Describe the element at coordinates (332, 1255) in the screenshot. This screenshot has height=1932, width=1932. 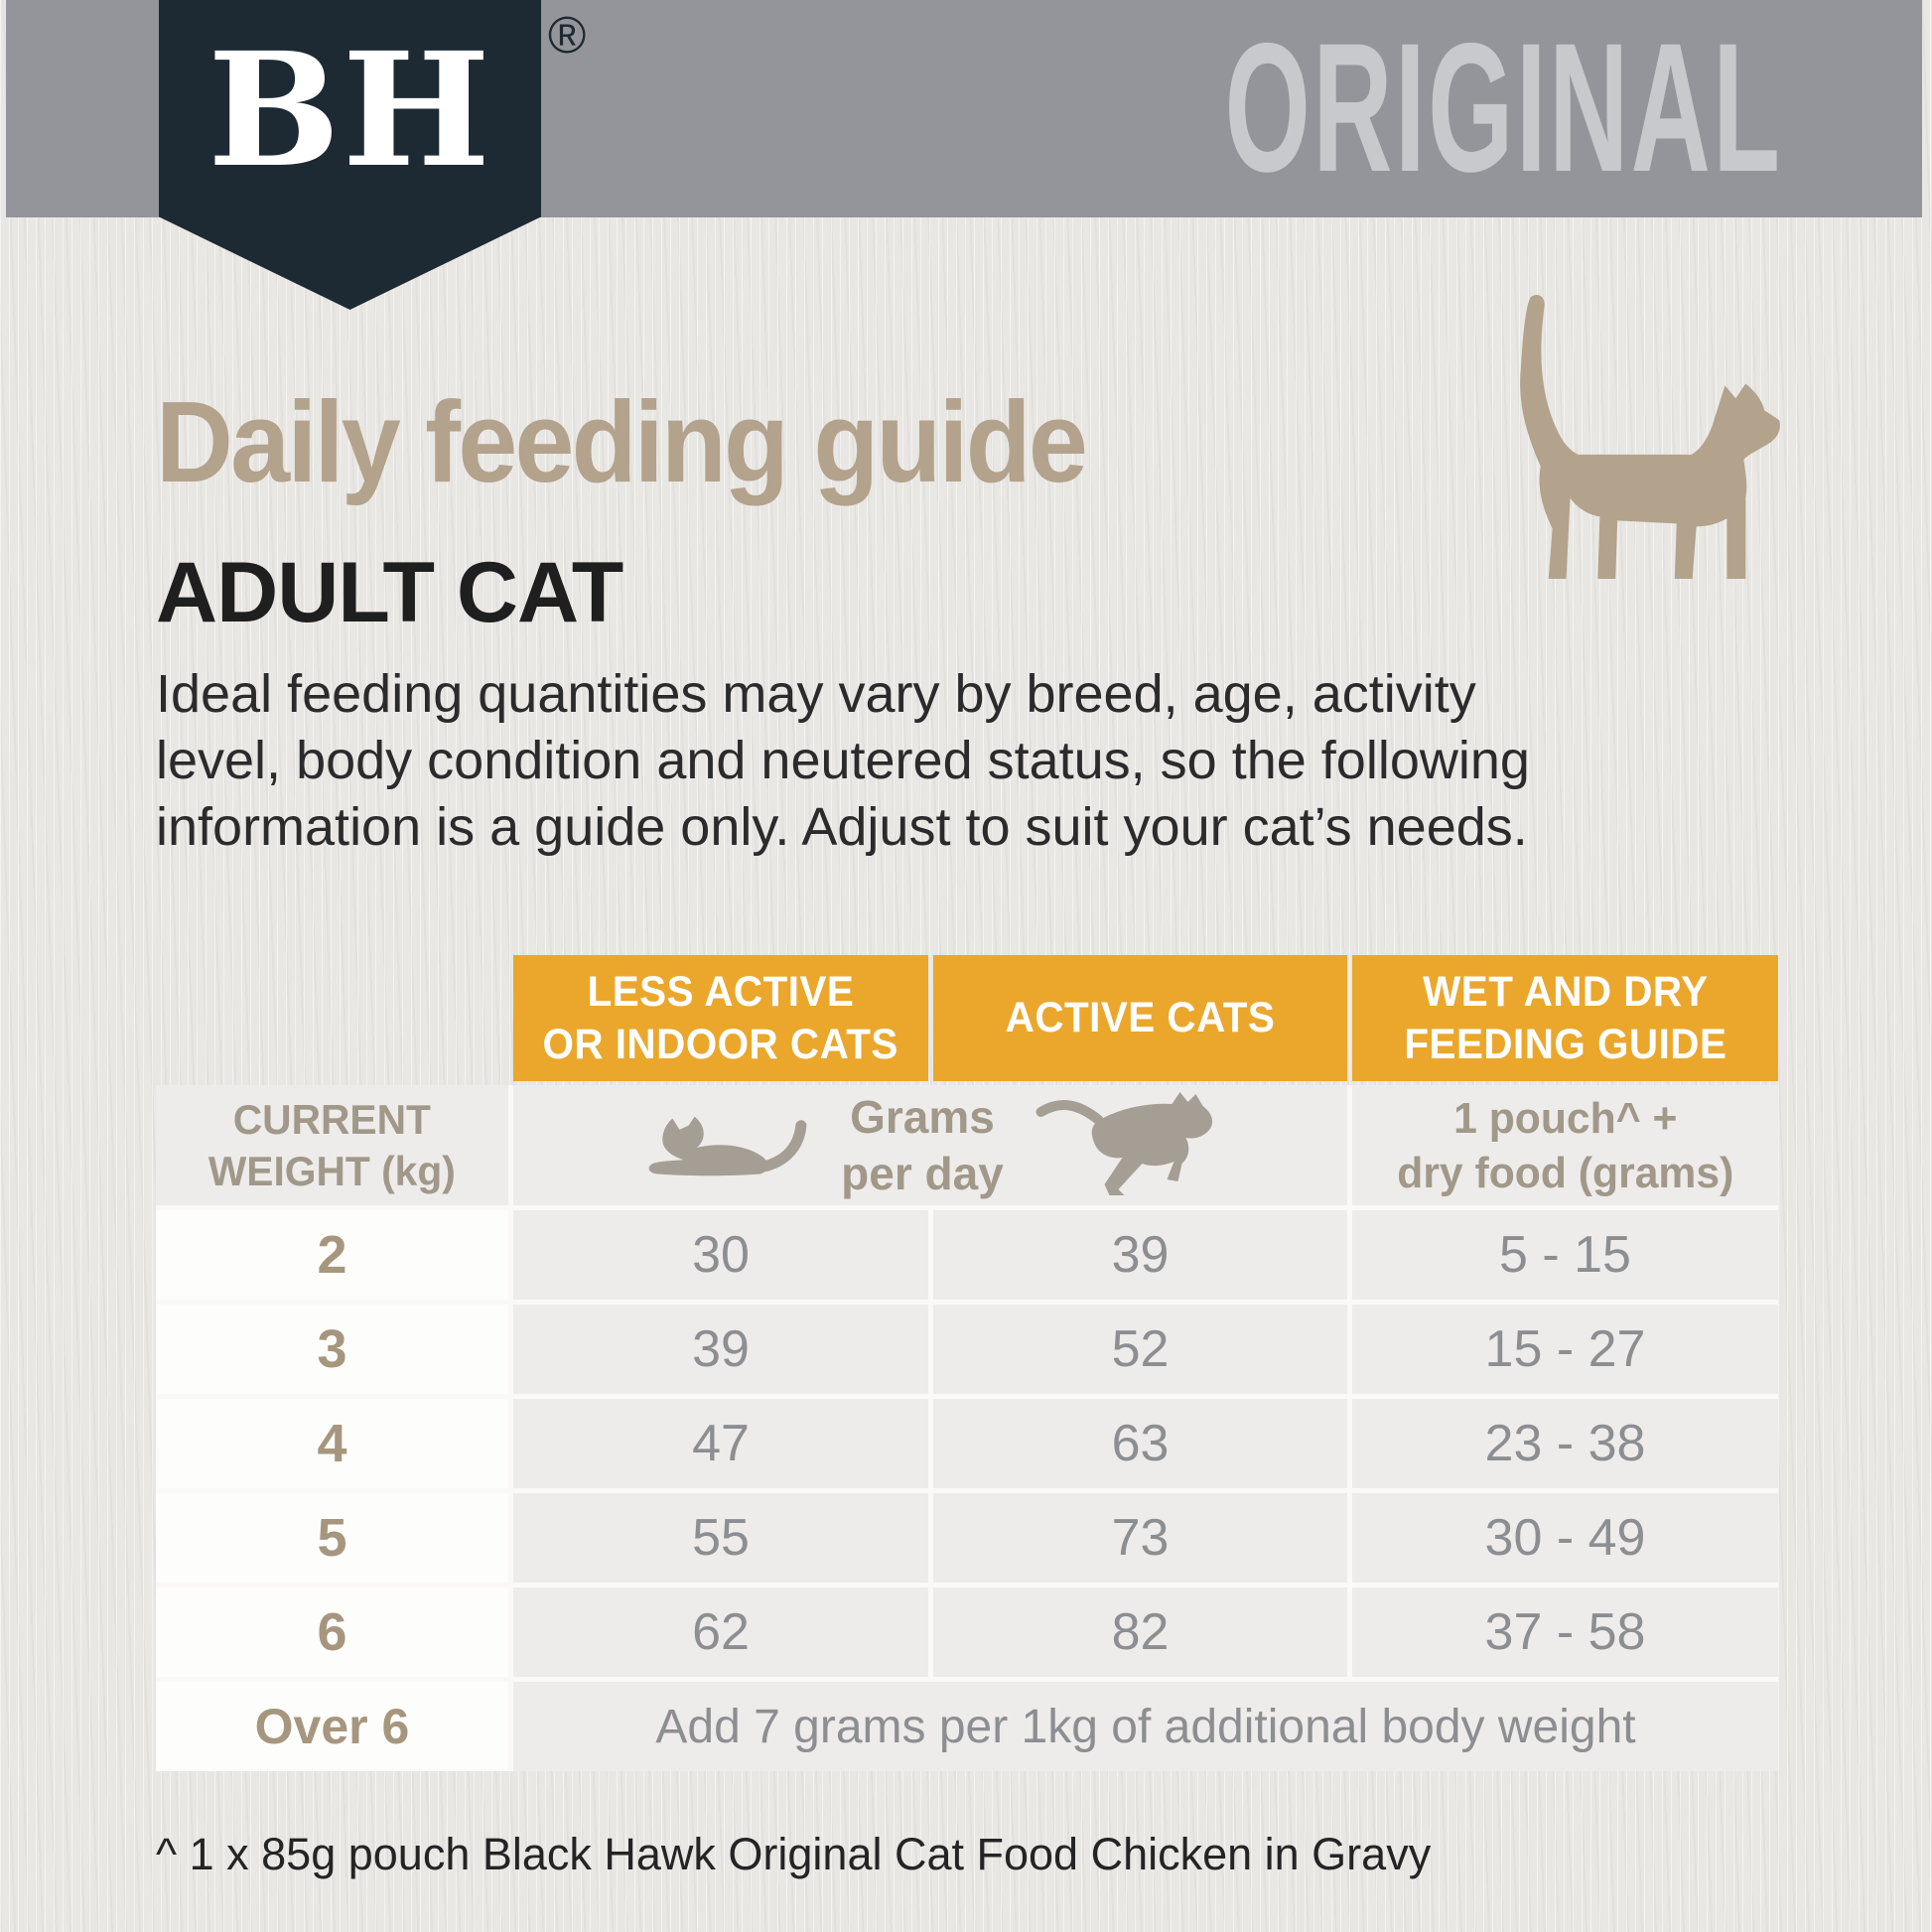
I see `weight-cell: 2` at that location.